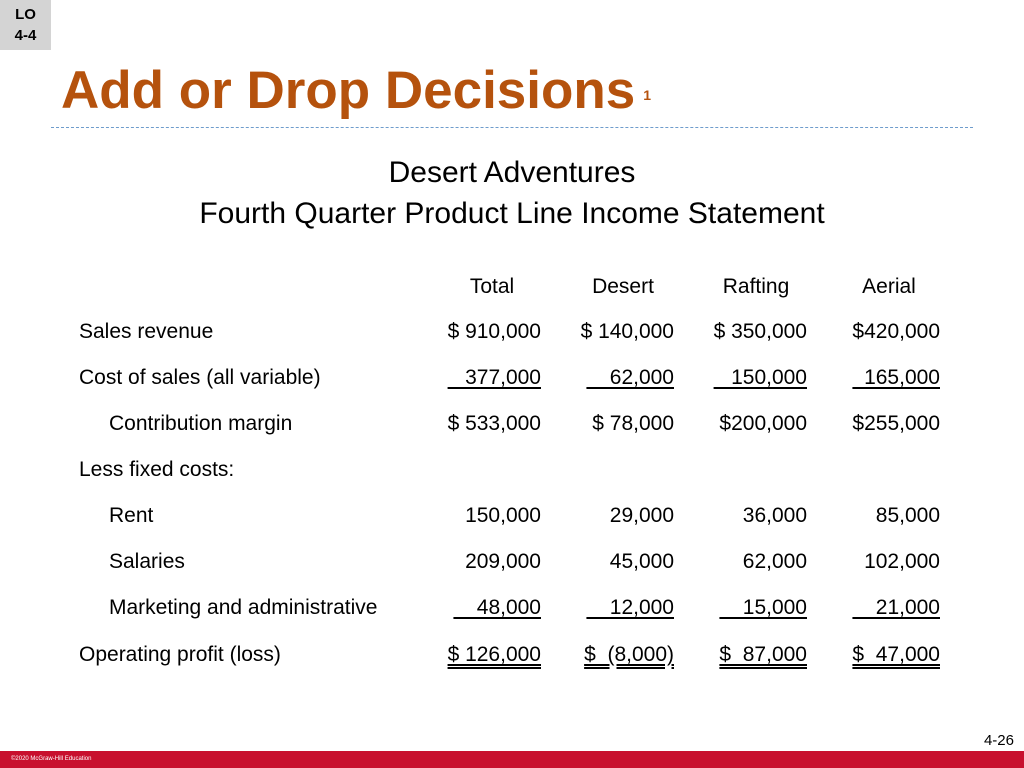 Image resolution: width=1024 pixels, height=768 pixels. I want to click on salaries-rafting: 62,000, so click(774, 561).